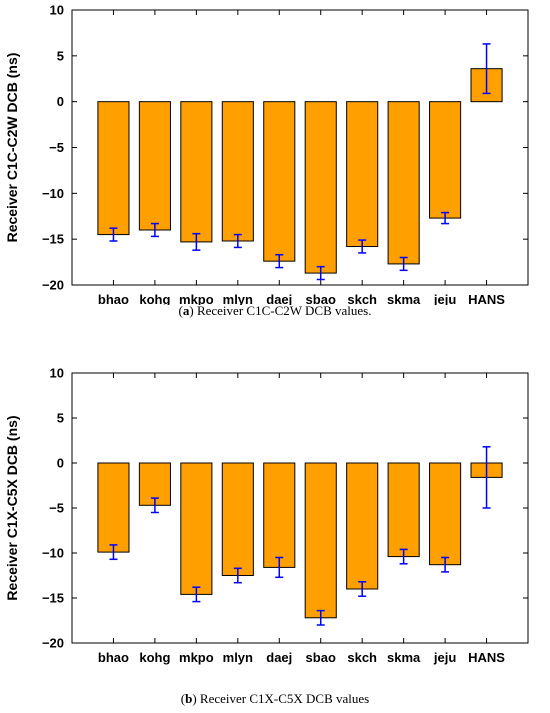 The height and width of the screenshot is (713, 550). What do you see at coordinates (186, 310) in the screenshot?
I see `caption-a-letter: a` at bounding box center [186, 310].